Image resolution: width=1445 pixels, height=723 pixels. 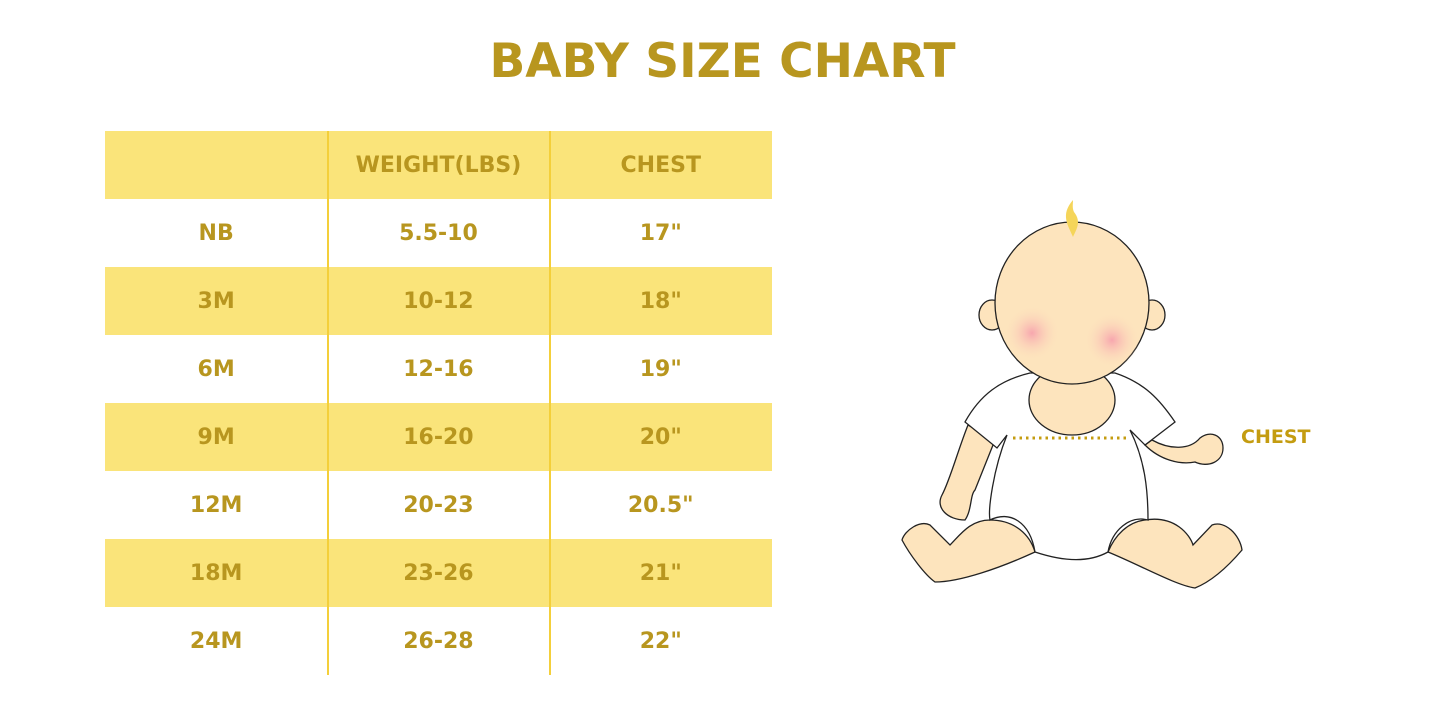 I want to click on table-cell: 12M, so click(x=216, y=505).